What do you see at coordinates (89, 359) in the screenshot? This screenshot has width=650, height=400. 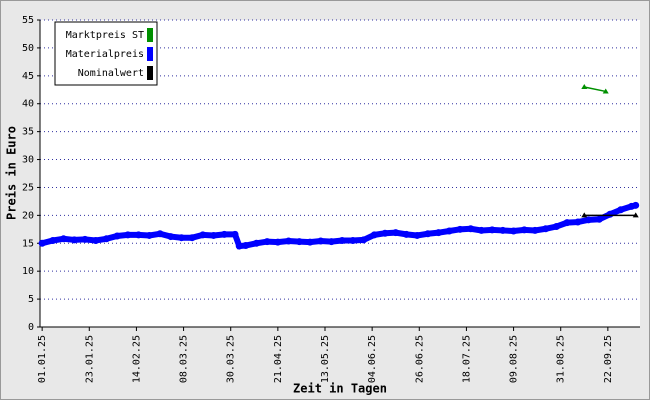 I see `x-tick-label: 23.01.25` at bounding box center [89, 359].